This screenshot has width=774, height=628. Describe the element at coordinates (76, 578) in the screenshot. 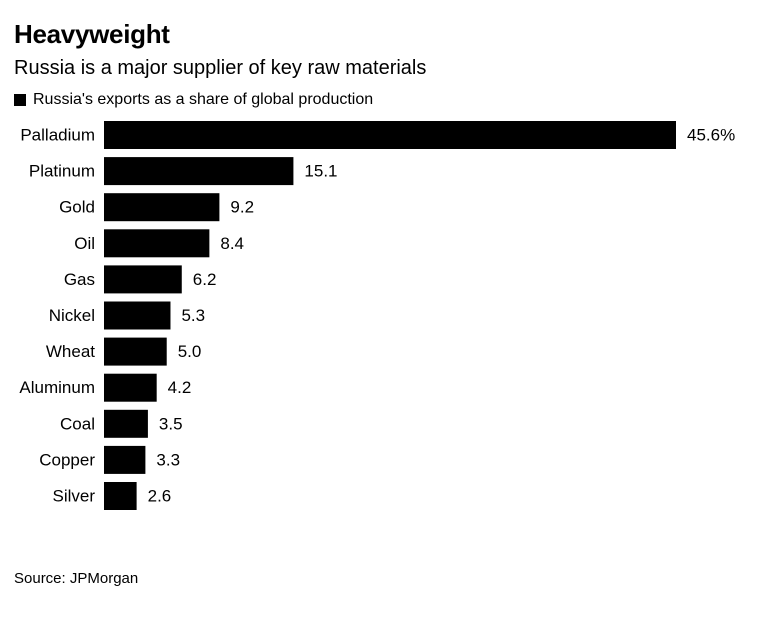

I see `source-note: Source: JPMorgan` at that location.